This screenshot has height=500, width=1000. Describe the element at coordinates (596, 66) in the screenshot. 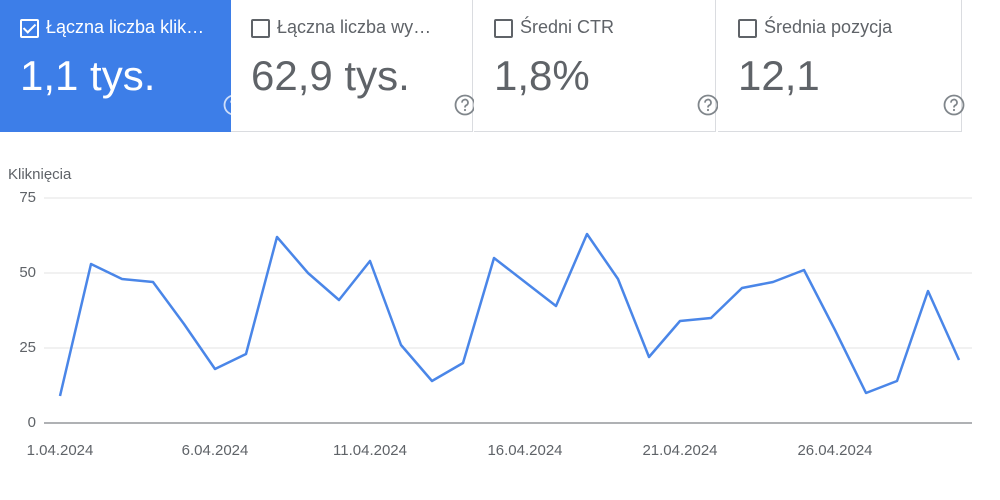

I see `metric-card: Średni CTR 1,8%` at that location.